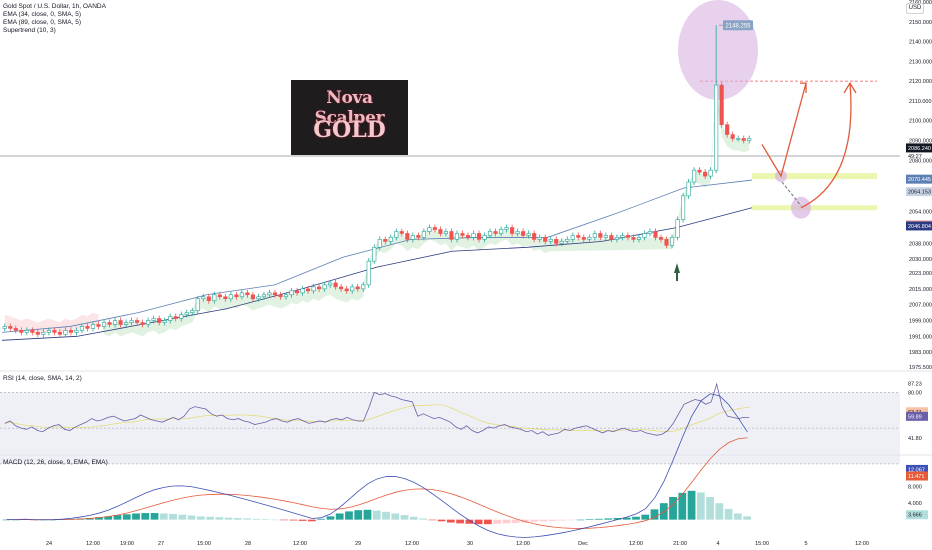 This screenshot has height=550, width=932. Describe the element at coordinates (920, 353) in the screenshot. I see `price-tick-label: 1983.000` at that location.